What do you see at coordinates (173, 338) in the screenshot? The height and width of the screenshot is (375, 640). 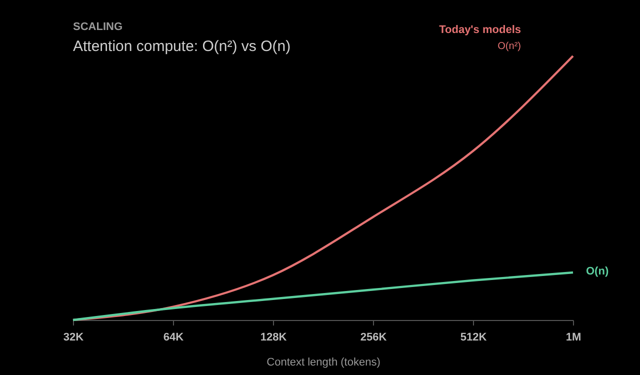 I see `x-tick-label: 64K` at bounding box center [173, 338].